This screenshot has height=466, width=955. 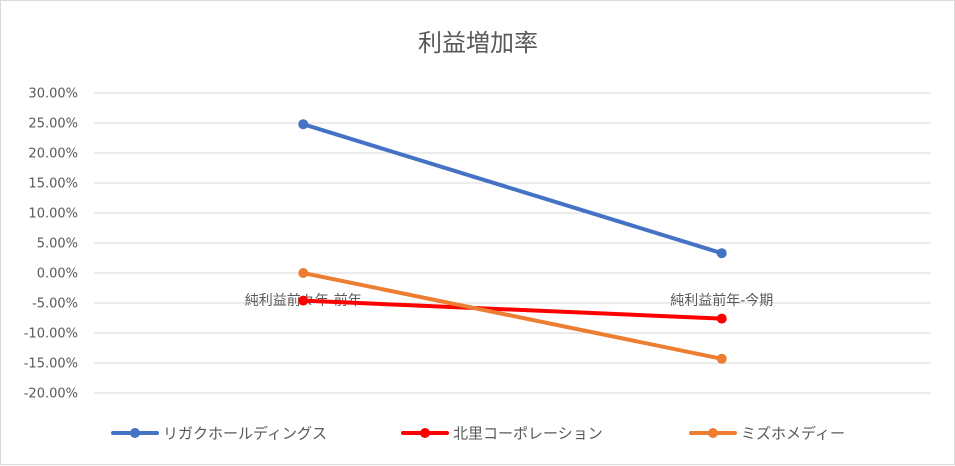 I want to click on y-tick-label: 20.00%, so click(x=53, y=154).